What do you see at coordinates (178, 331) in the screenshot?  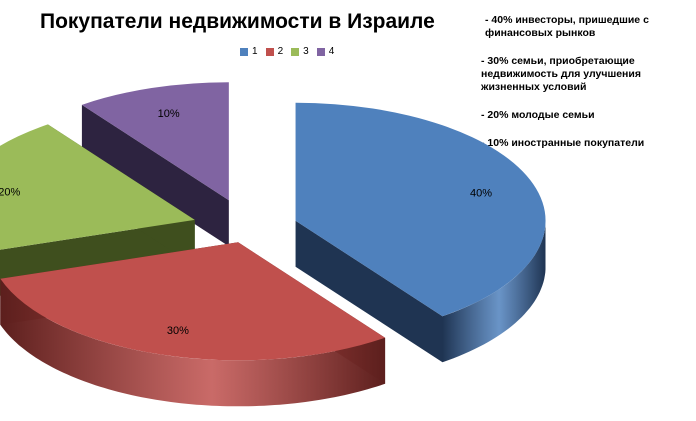 I see `data-label-2: 30%` at bounding box center [178, 331].